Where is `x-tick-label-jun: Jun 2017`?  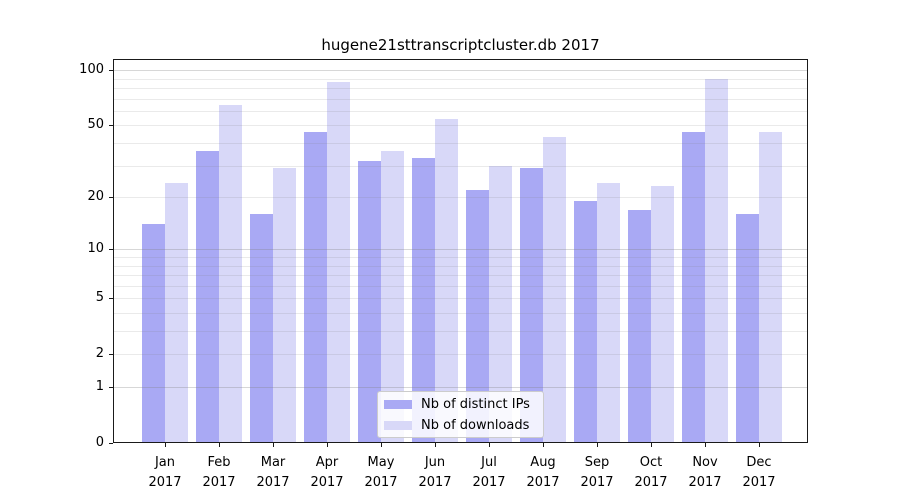
x-tick-label-jun: Jun 2017 is located at coordinates (435, 472).